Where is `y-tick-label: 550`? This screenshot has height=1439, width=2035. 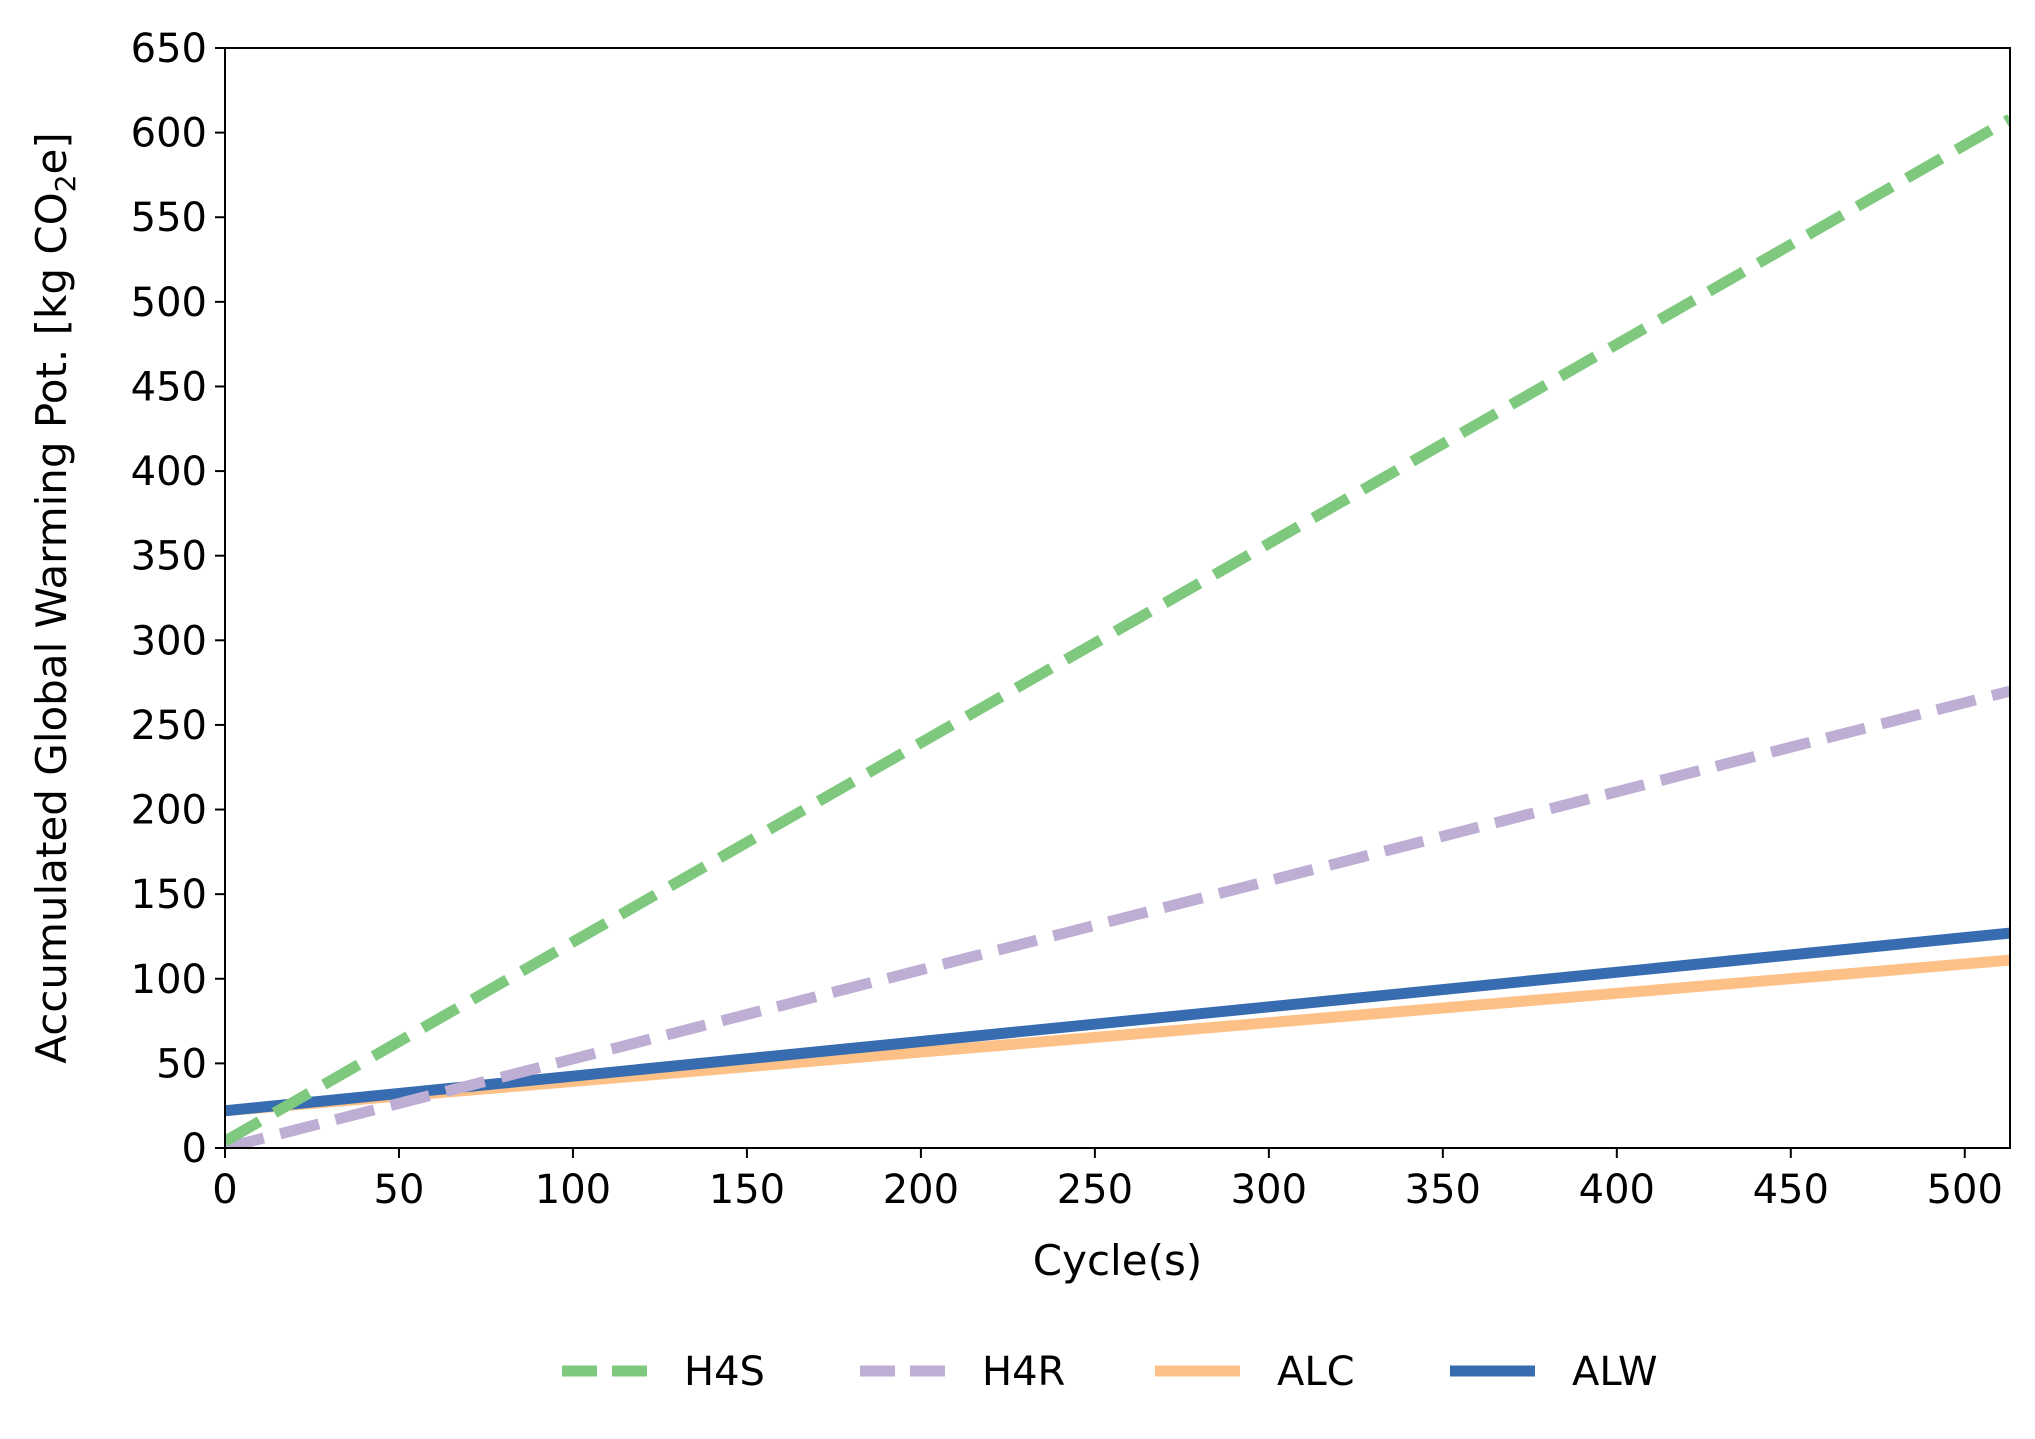
y-tick-label: 550 is located at coordinates (169, 218).